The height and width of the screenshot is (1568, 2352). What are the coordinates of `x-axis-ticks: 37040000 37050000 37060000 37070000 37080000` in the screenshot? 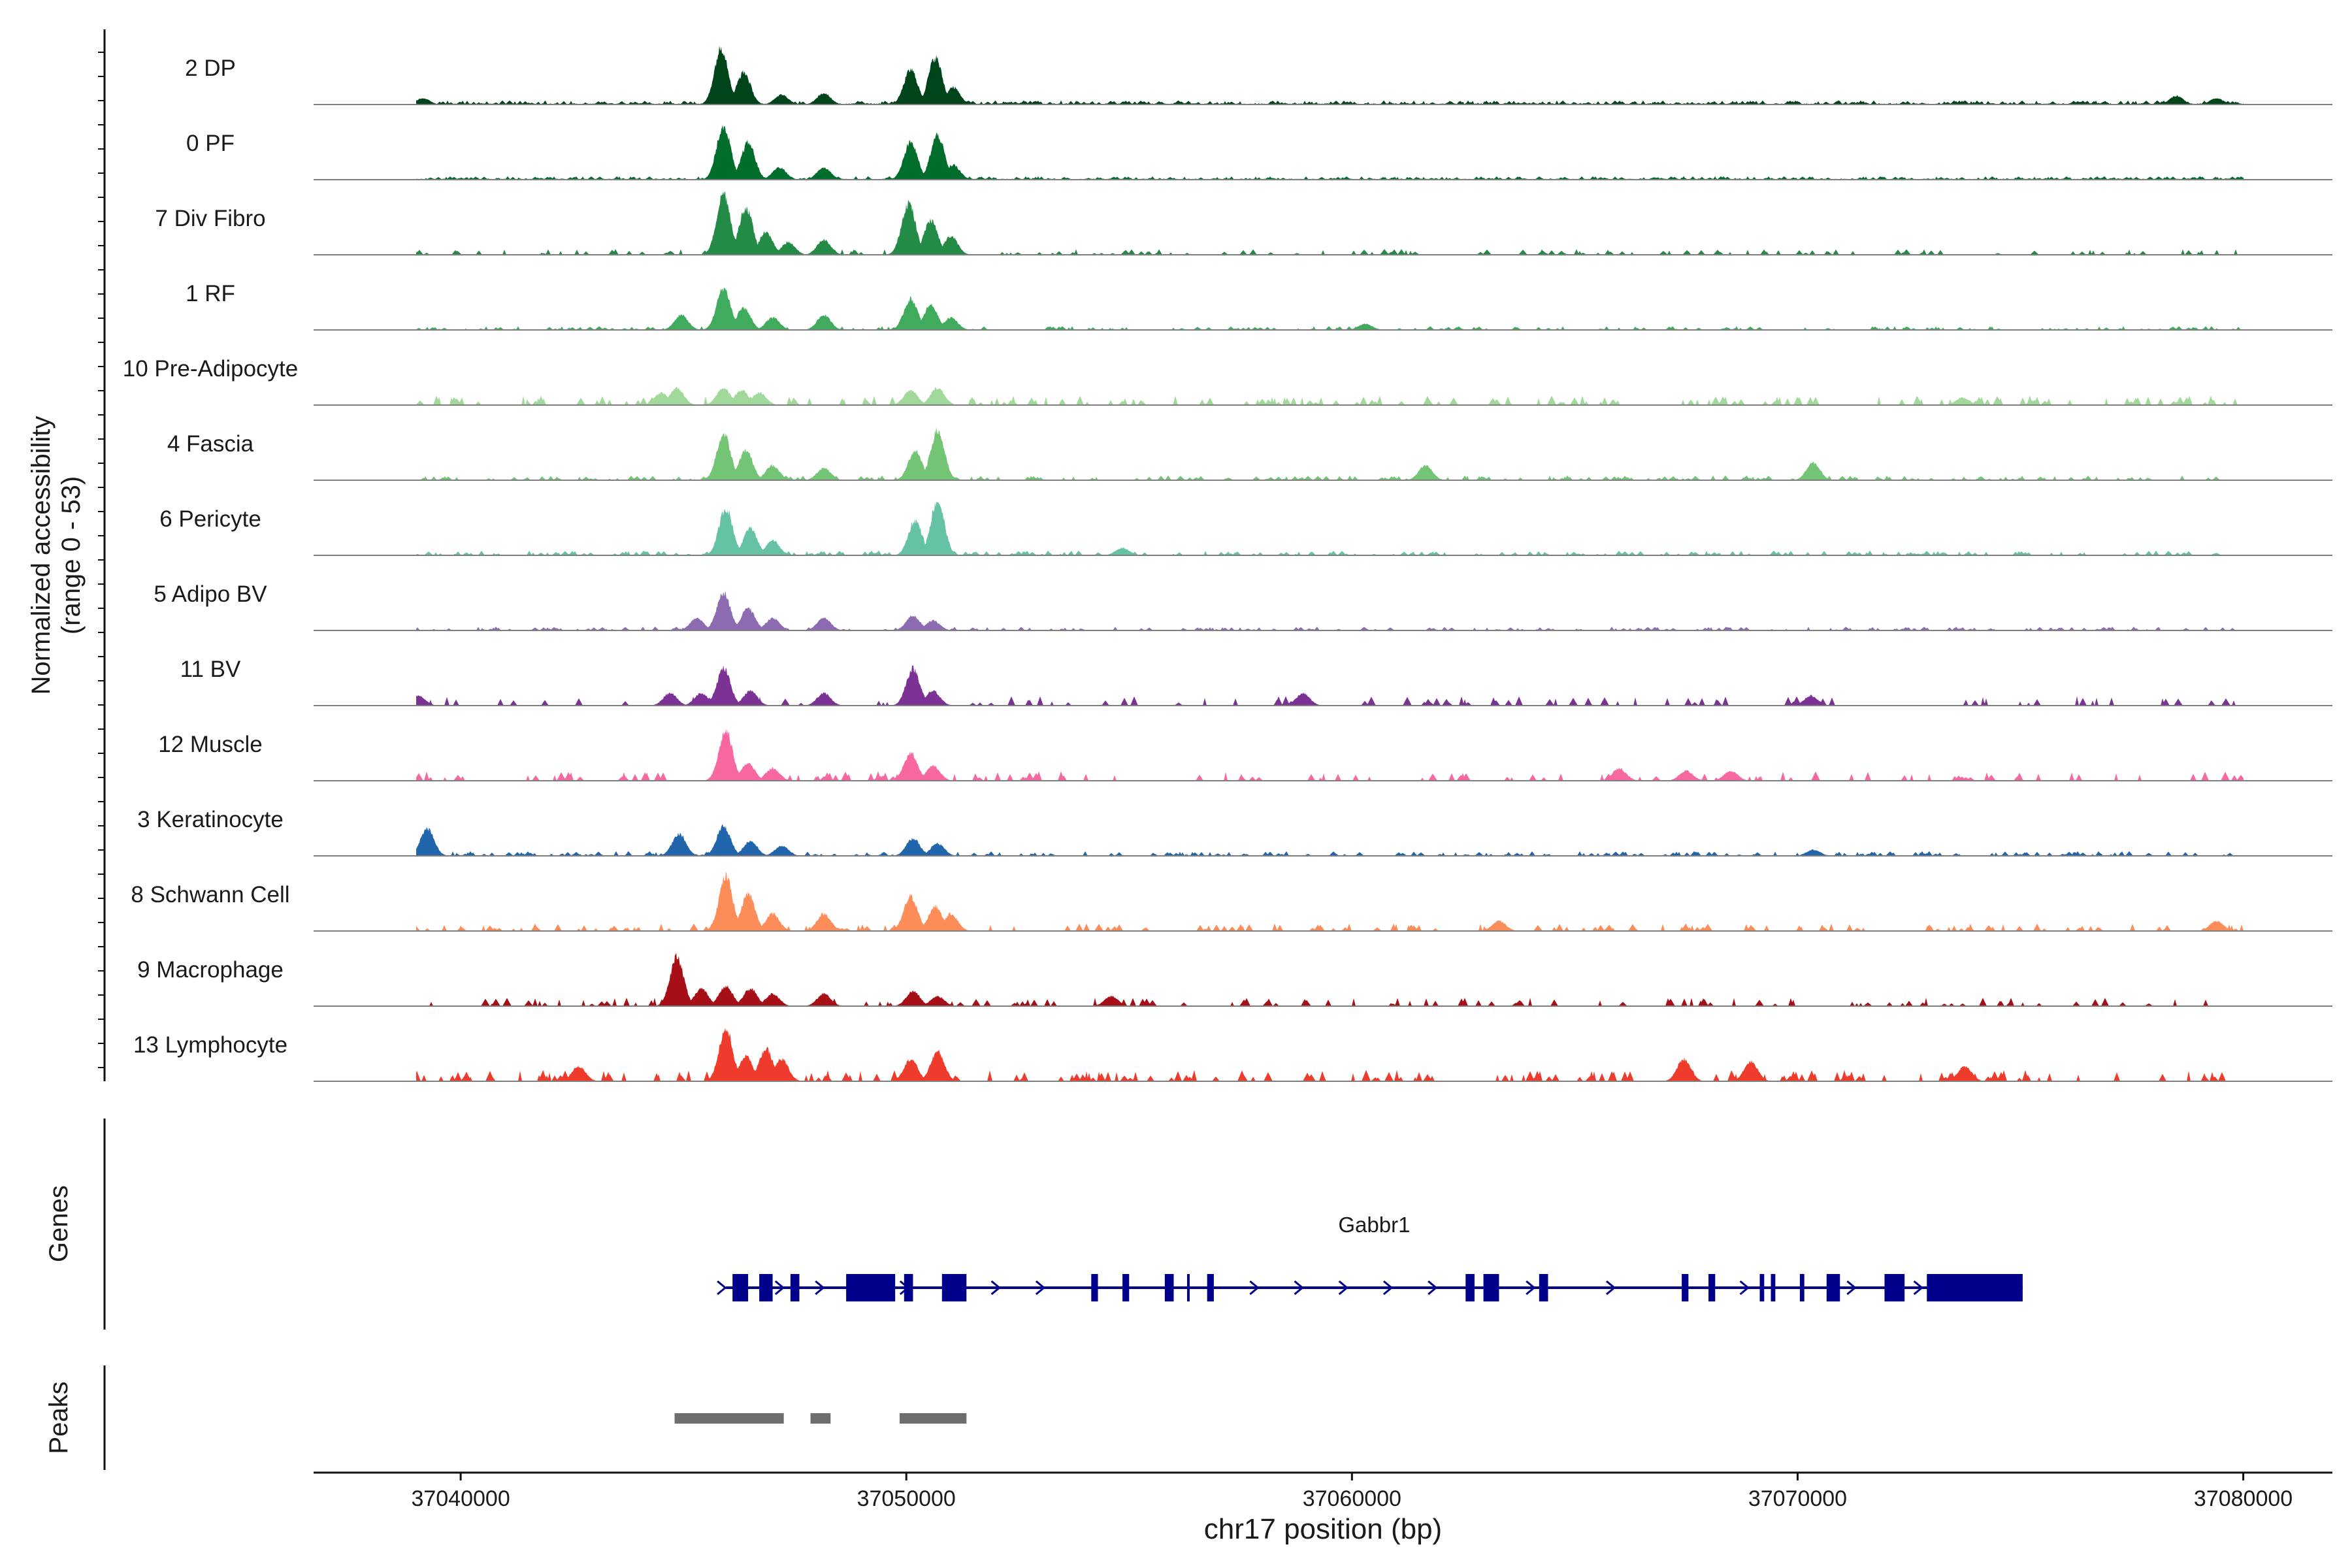 It's located at (1352, 1492).